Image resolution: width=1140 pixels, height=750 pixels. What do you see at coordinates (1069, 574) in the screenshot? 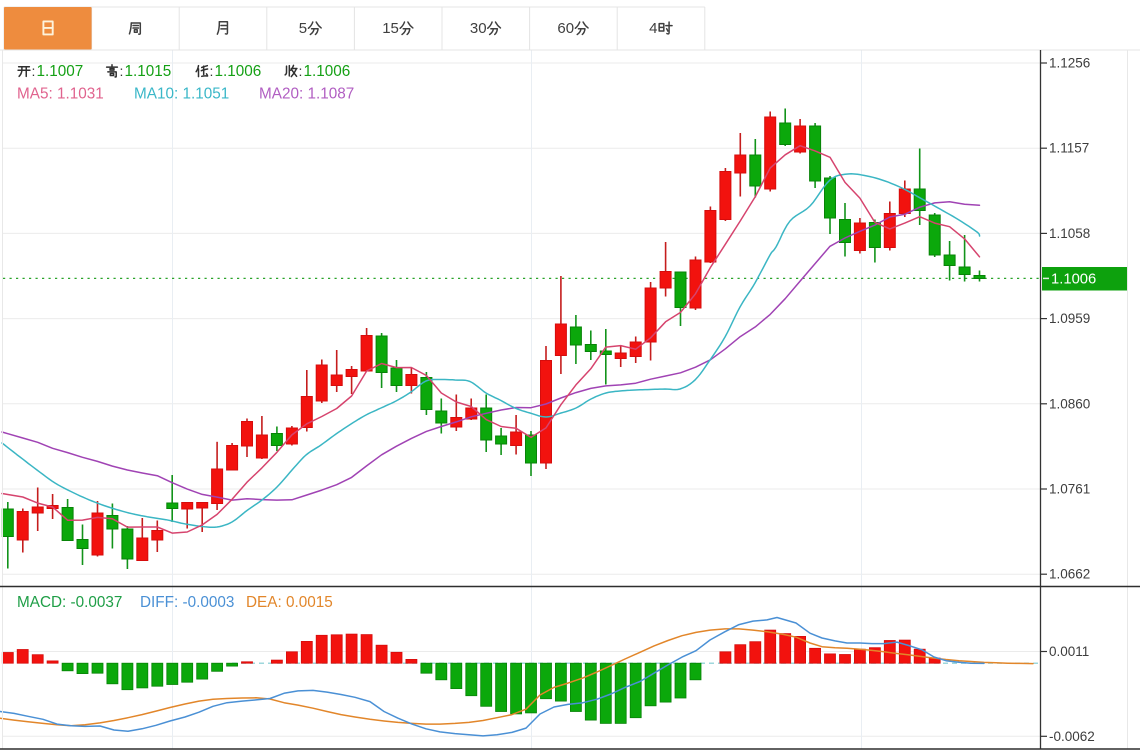
I see `svg-text: 1.0662` at bounding box center [1069, 574].